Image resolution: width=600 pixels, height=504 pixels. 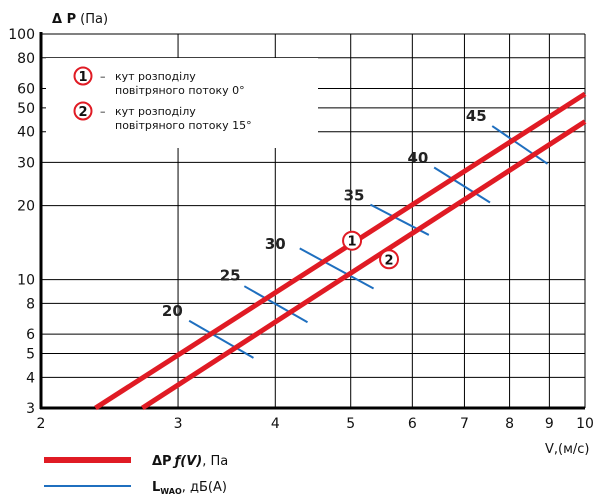 What do you see at coordinates (215, 461) in the screenshot?
I see `pressure-legend-unit: , Па` at bounding box center [215, 461].